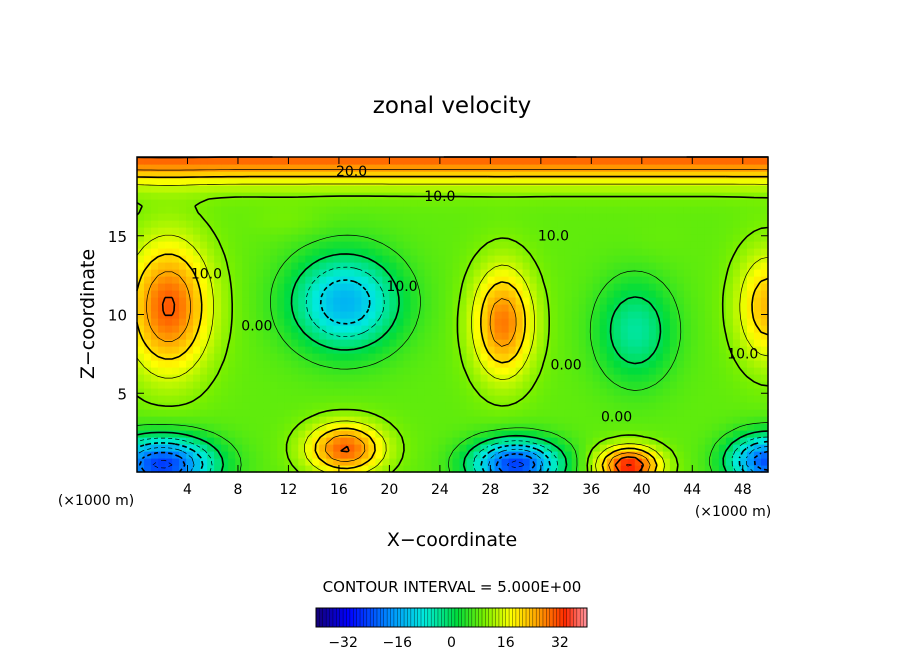  Describe the element at coordinates (733, 512) in the screenshot. I see `x-axis-units: (×1000 m)` at that location.